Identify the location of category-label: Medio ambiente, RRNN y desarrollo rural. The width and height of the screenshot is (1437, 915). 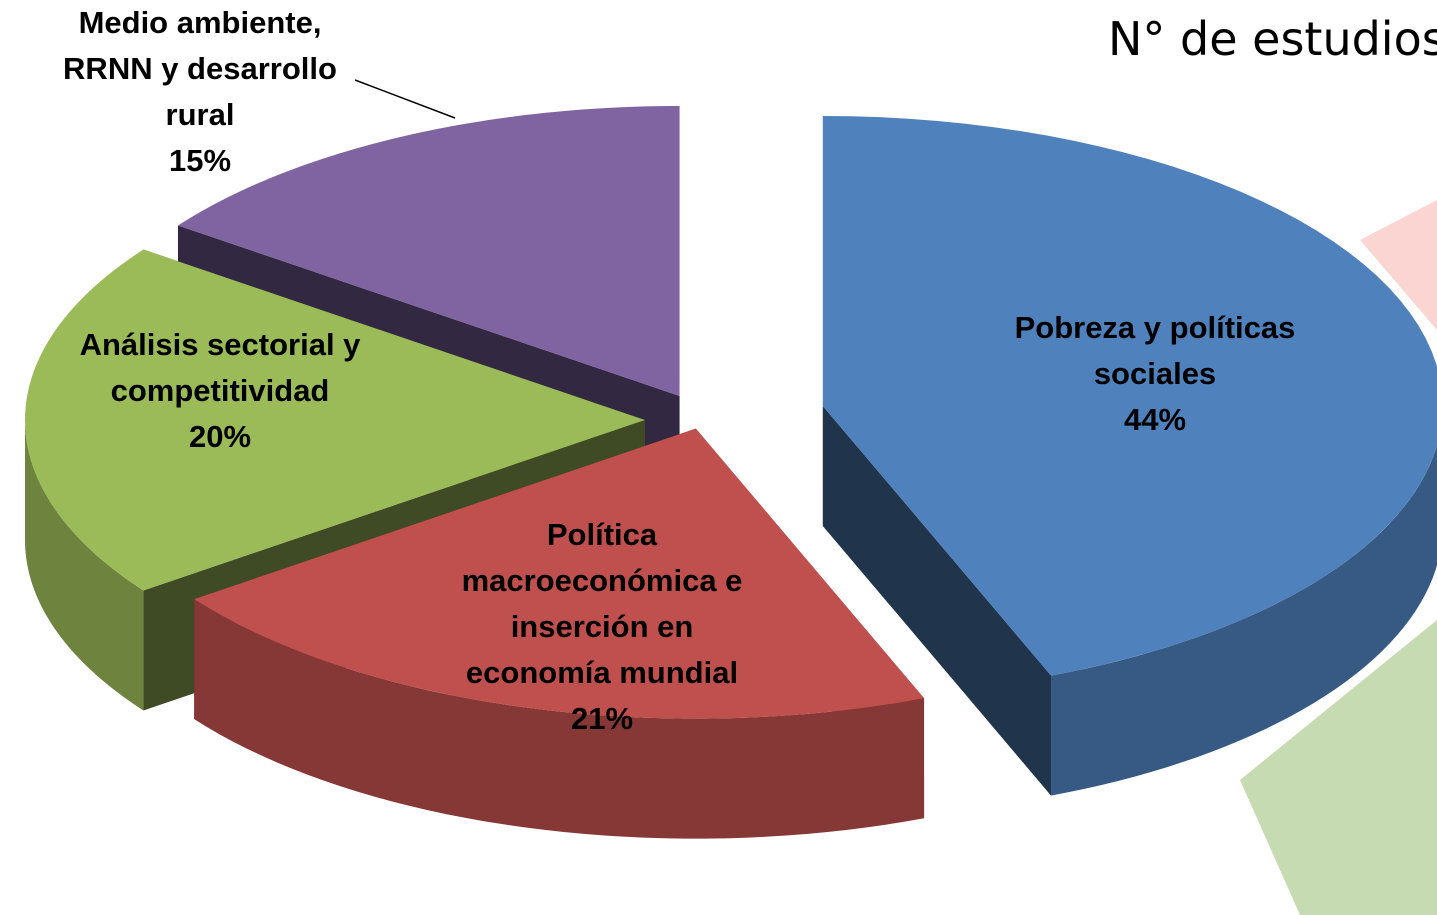
(200, 68).